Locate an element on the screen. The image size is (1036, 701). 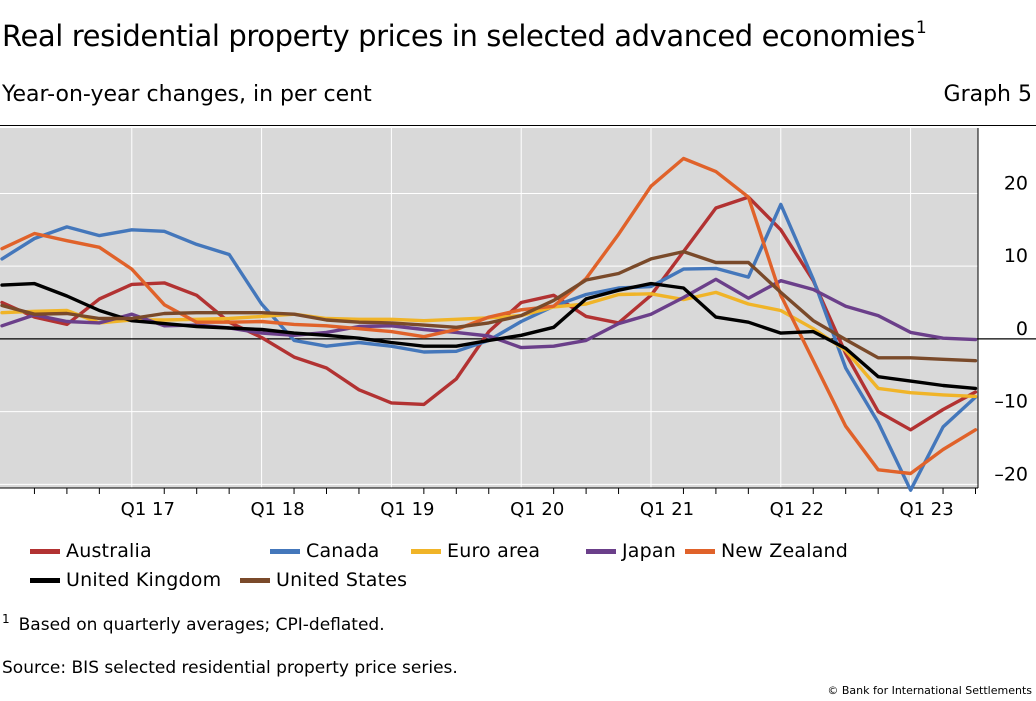
x-tick-label: Q1 22 is located at coordinates (797, 509).